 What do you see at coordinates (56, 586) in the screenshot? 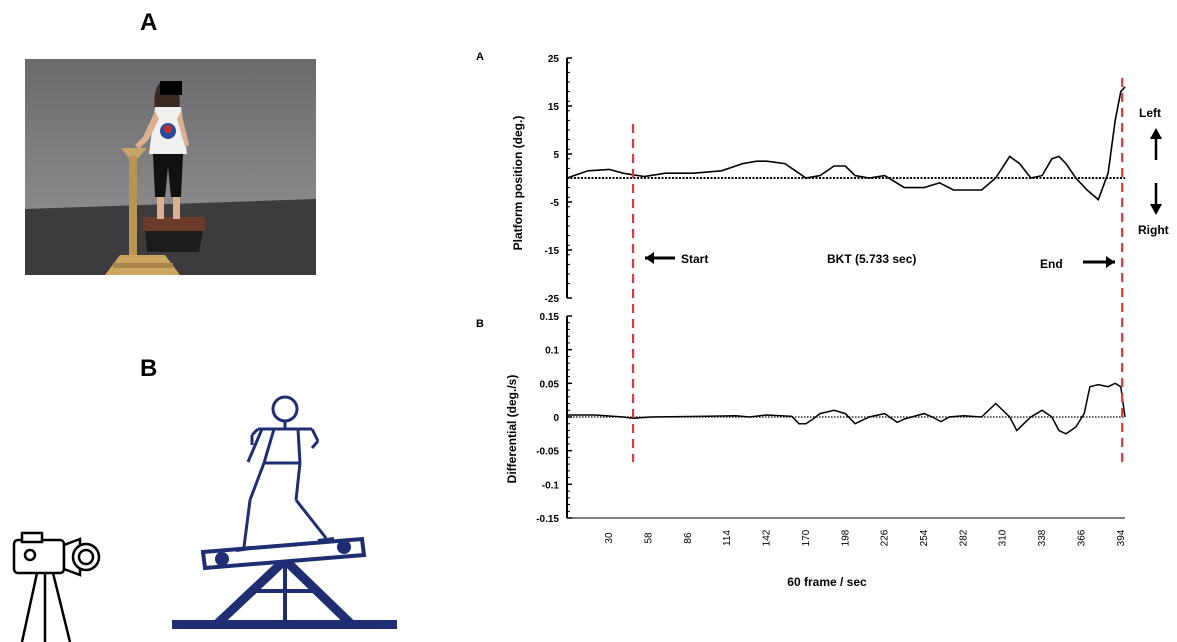
I see `video-camera-icon` at bounding box center [56, 586].